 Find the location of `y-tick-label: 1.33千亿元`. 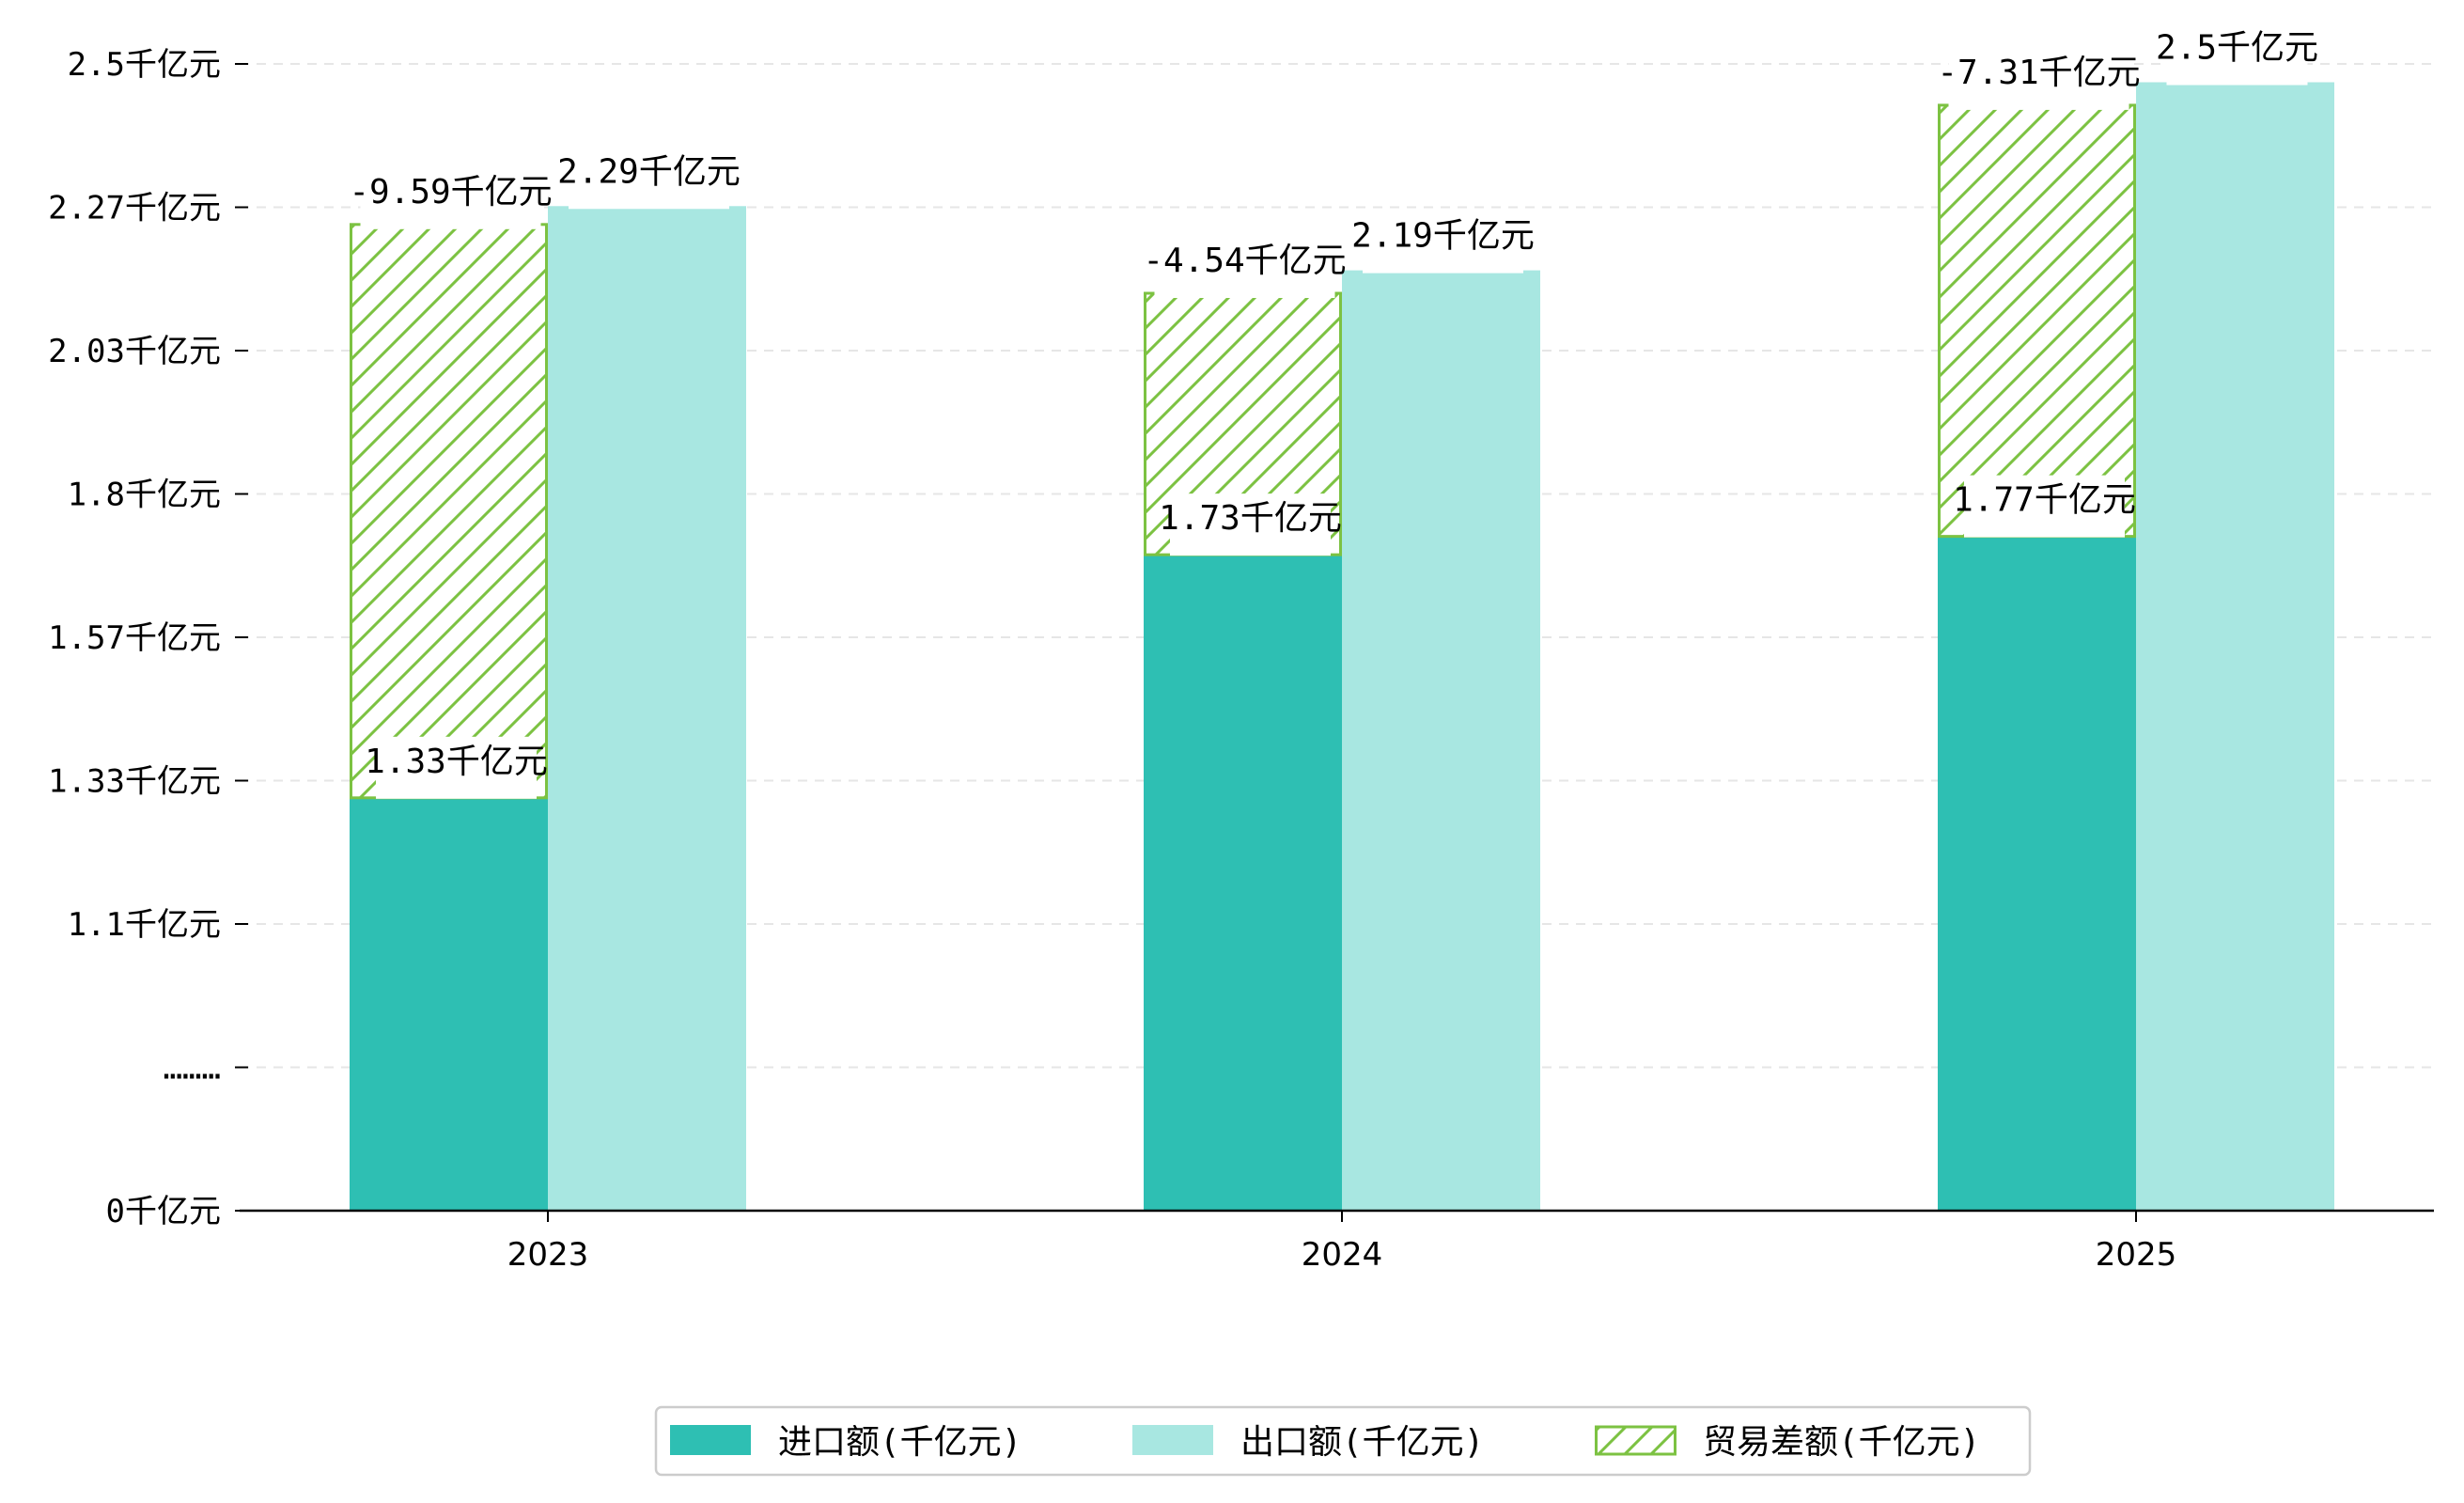

y-tick-label: 1.33千亿元 is located at coordinates (134, 782).